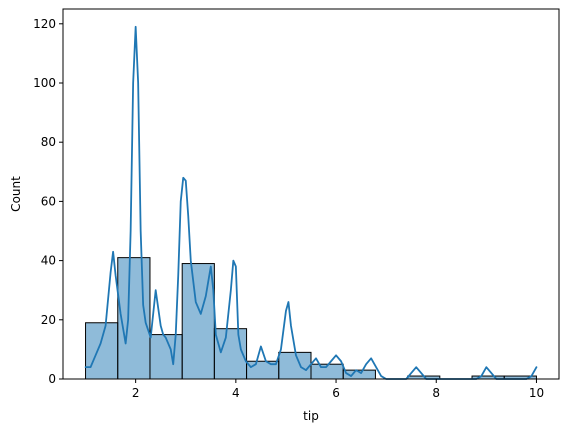 The height and width of the screenshot is (436, 571). Describe the element at coordinates (336, 393) in the screenshot. I see `x-tick-label: 6` at that location.